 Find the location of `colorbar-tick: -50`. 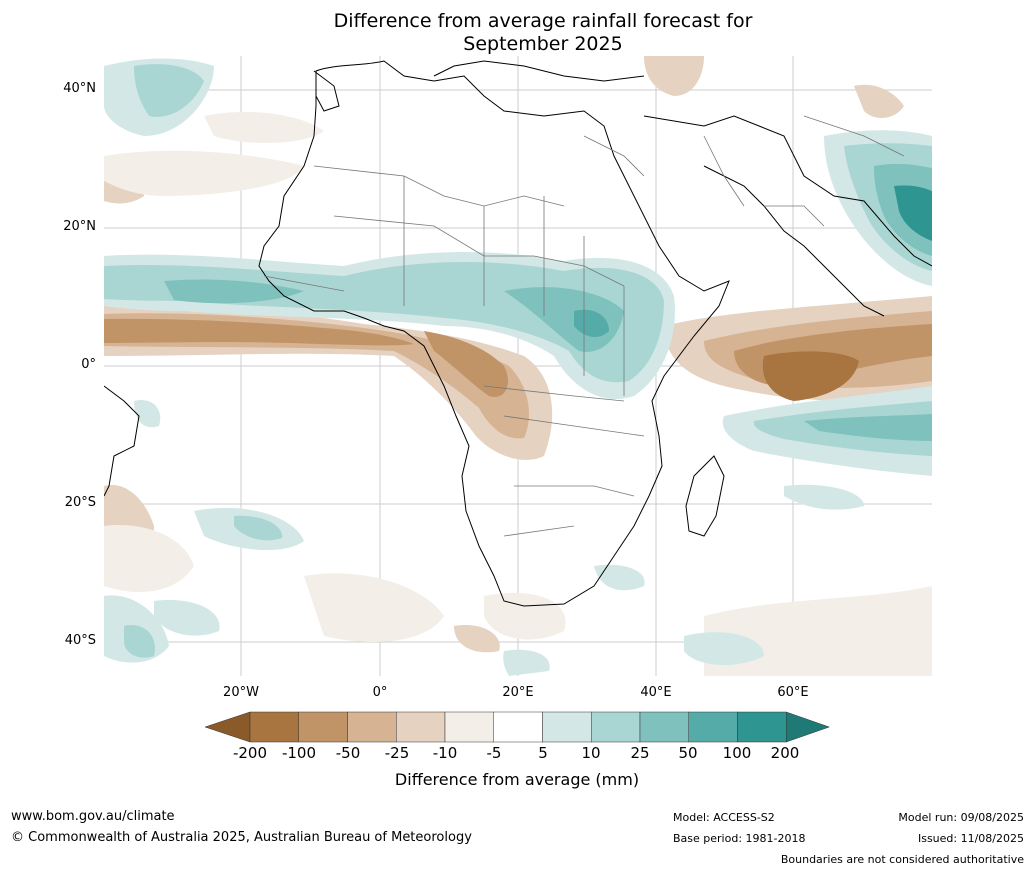

colorbar-tick: -50 is located at coordinates (348, 753).